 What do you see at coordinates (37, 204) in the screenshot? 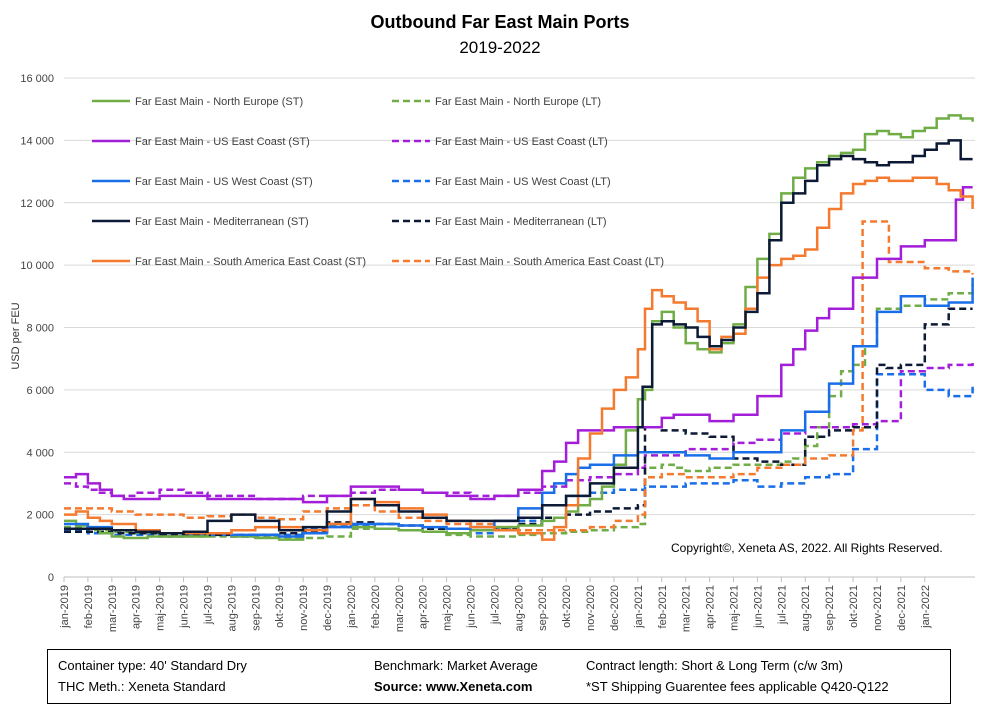
I see `y-tick-label: 12 000` at bounding box center [37, 204].